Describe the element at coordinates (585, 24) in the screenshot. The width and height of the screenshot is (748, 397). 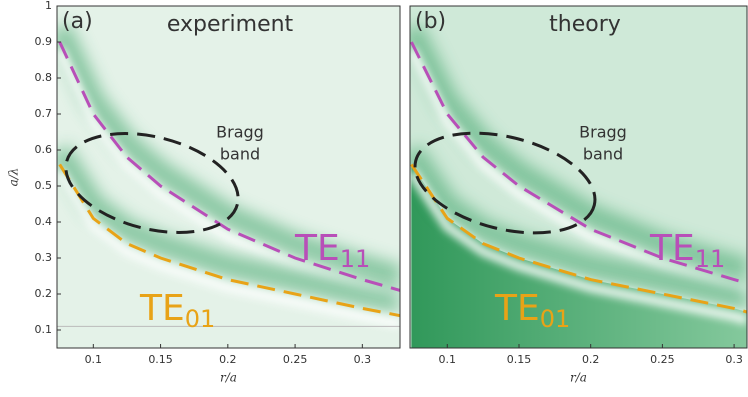
I see `panel-title: theory` at that location.